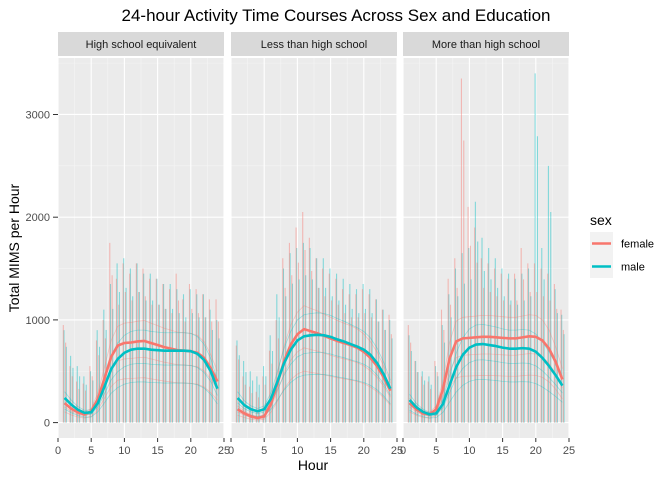  I want to click on legend: sex female male, so click(622, 245).